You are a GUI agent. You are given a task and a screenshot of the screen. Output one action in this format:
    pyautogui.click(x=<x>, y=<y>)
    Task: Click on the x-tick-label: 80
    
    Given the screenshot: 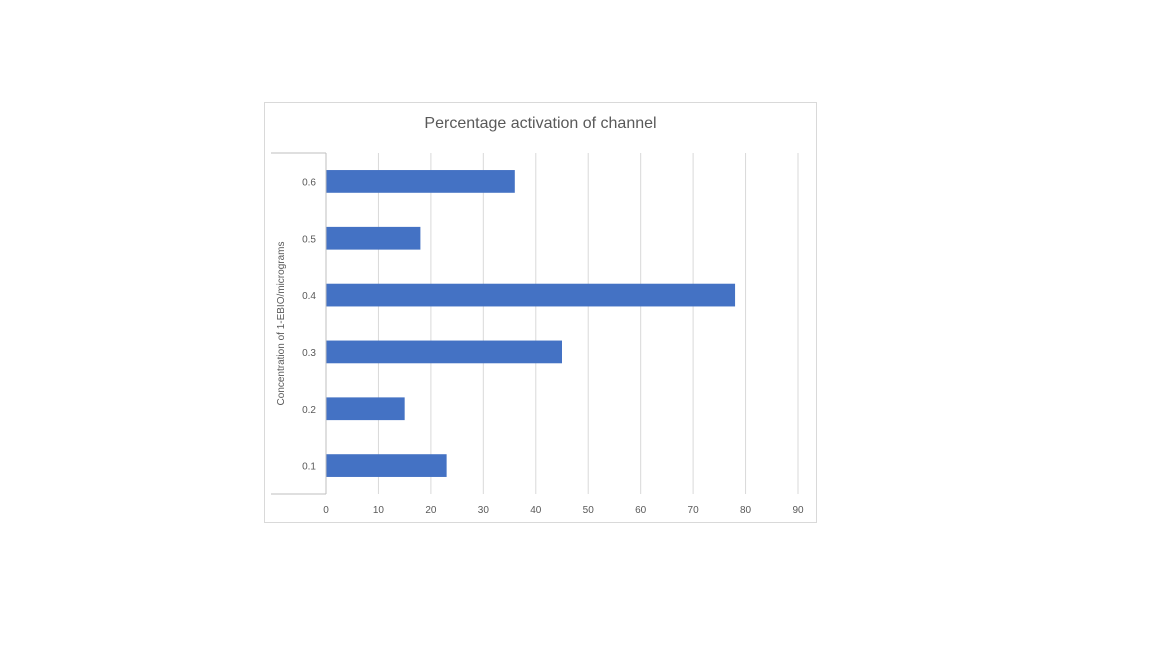 What is the action you would take?
    pyautogui.click(x=746, y=510)
    